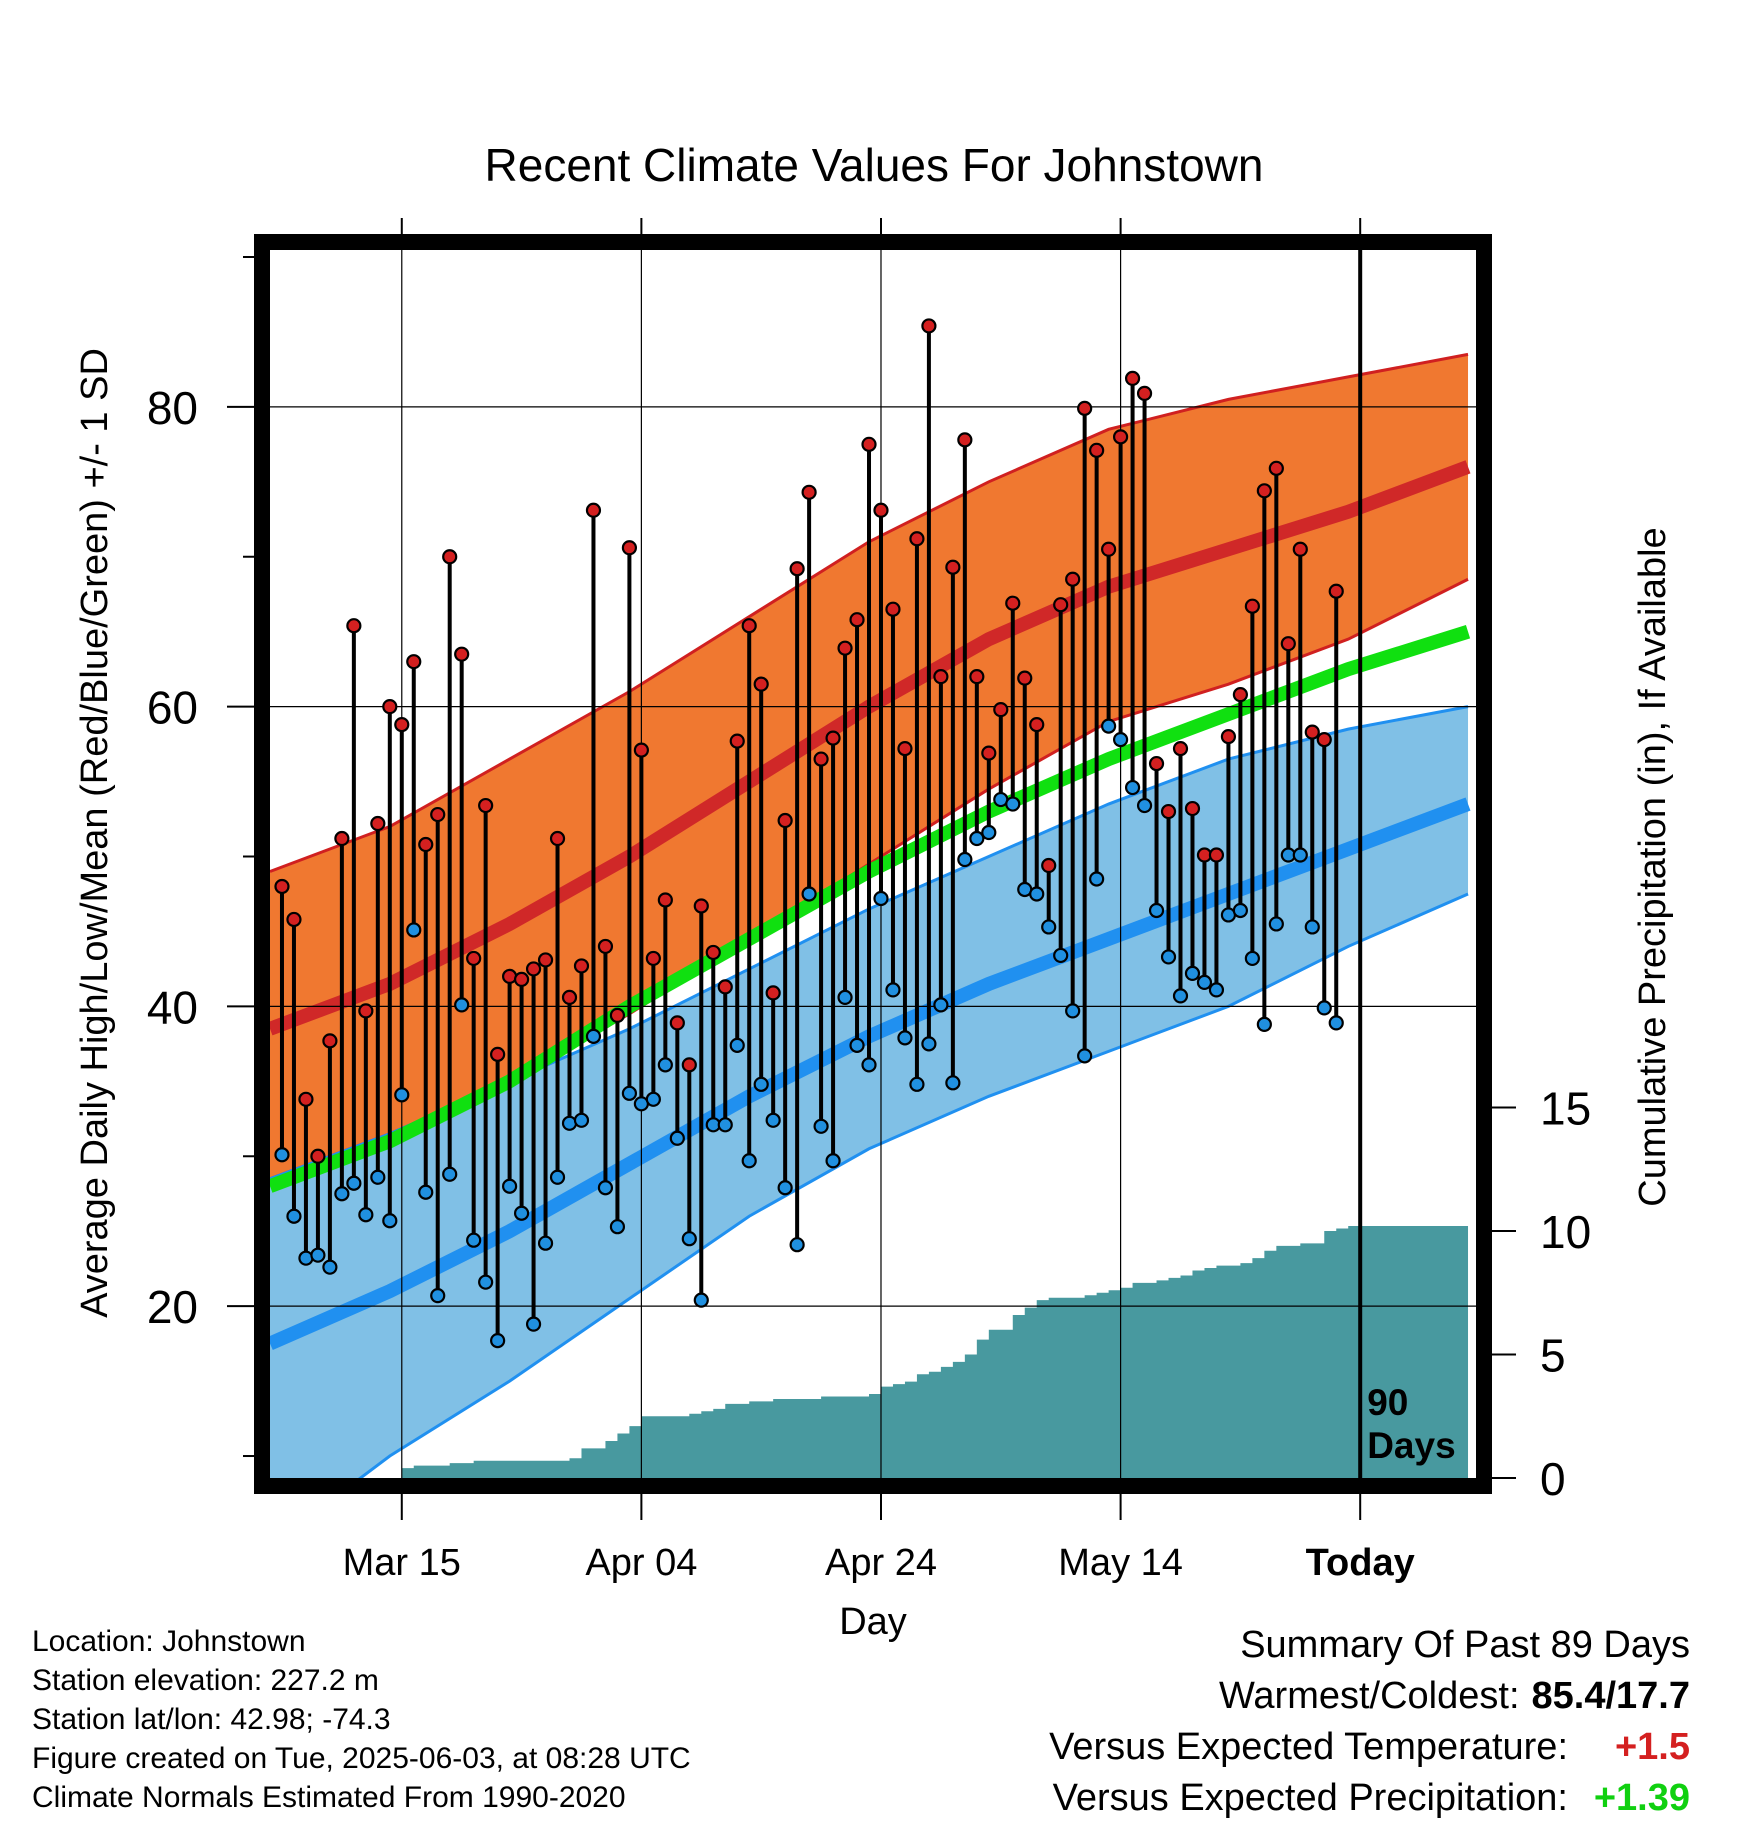 This screenshot has height=1828, width=1748. I want to click on y-tick-label-60: 60, so click(172, 708).